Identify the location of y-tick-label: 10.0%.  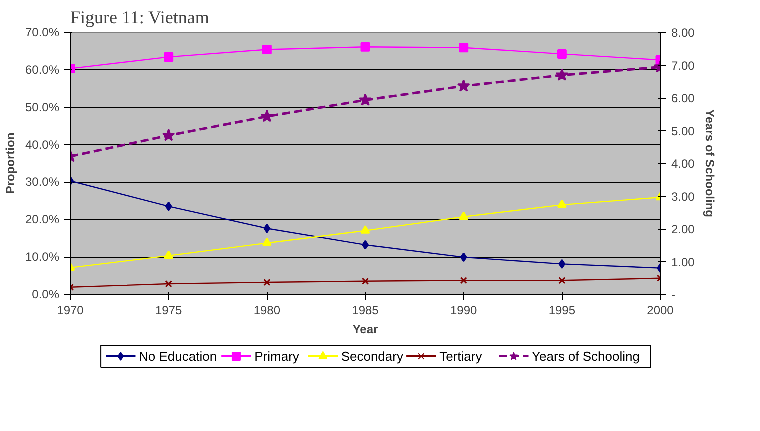
(42, 257).